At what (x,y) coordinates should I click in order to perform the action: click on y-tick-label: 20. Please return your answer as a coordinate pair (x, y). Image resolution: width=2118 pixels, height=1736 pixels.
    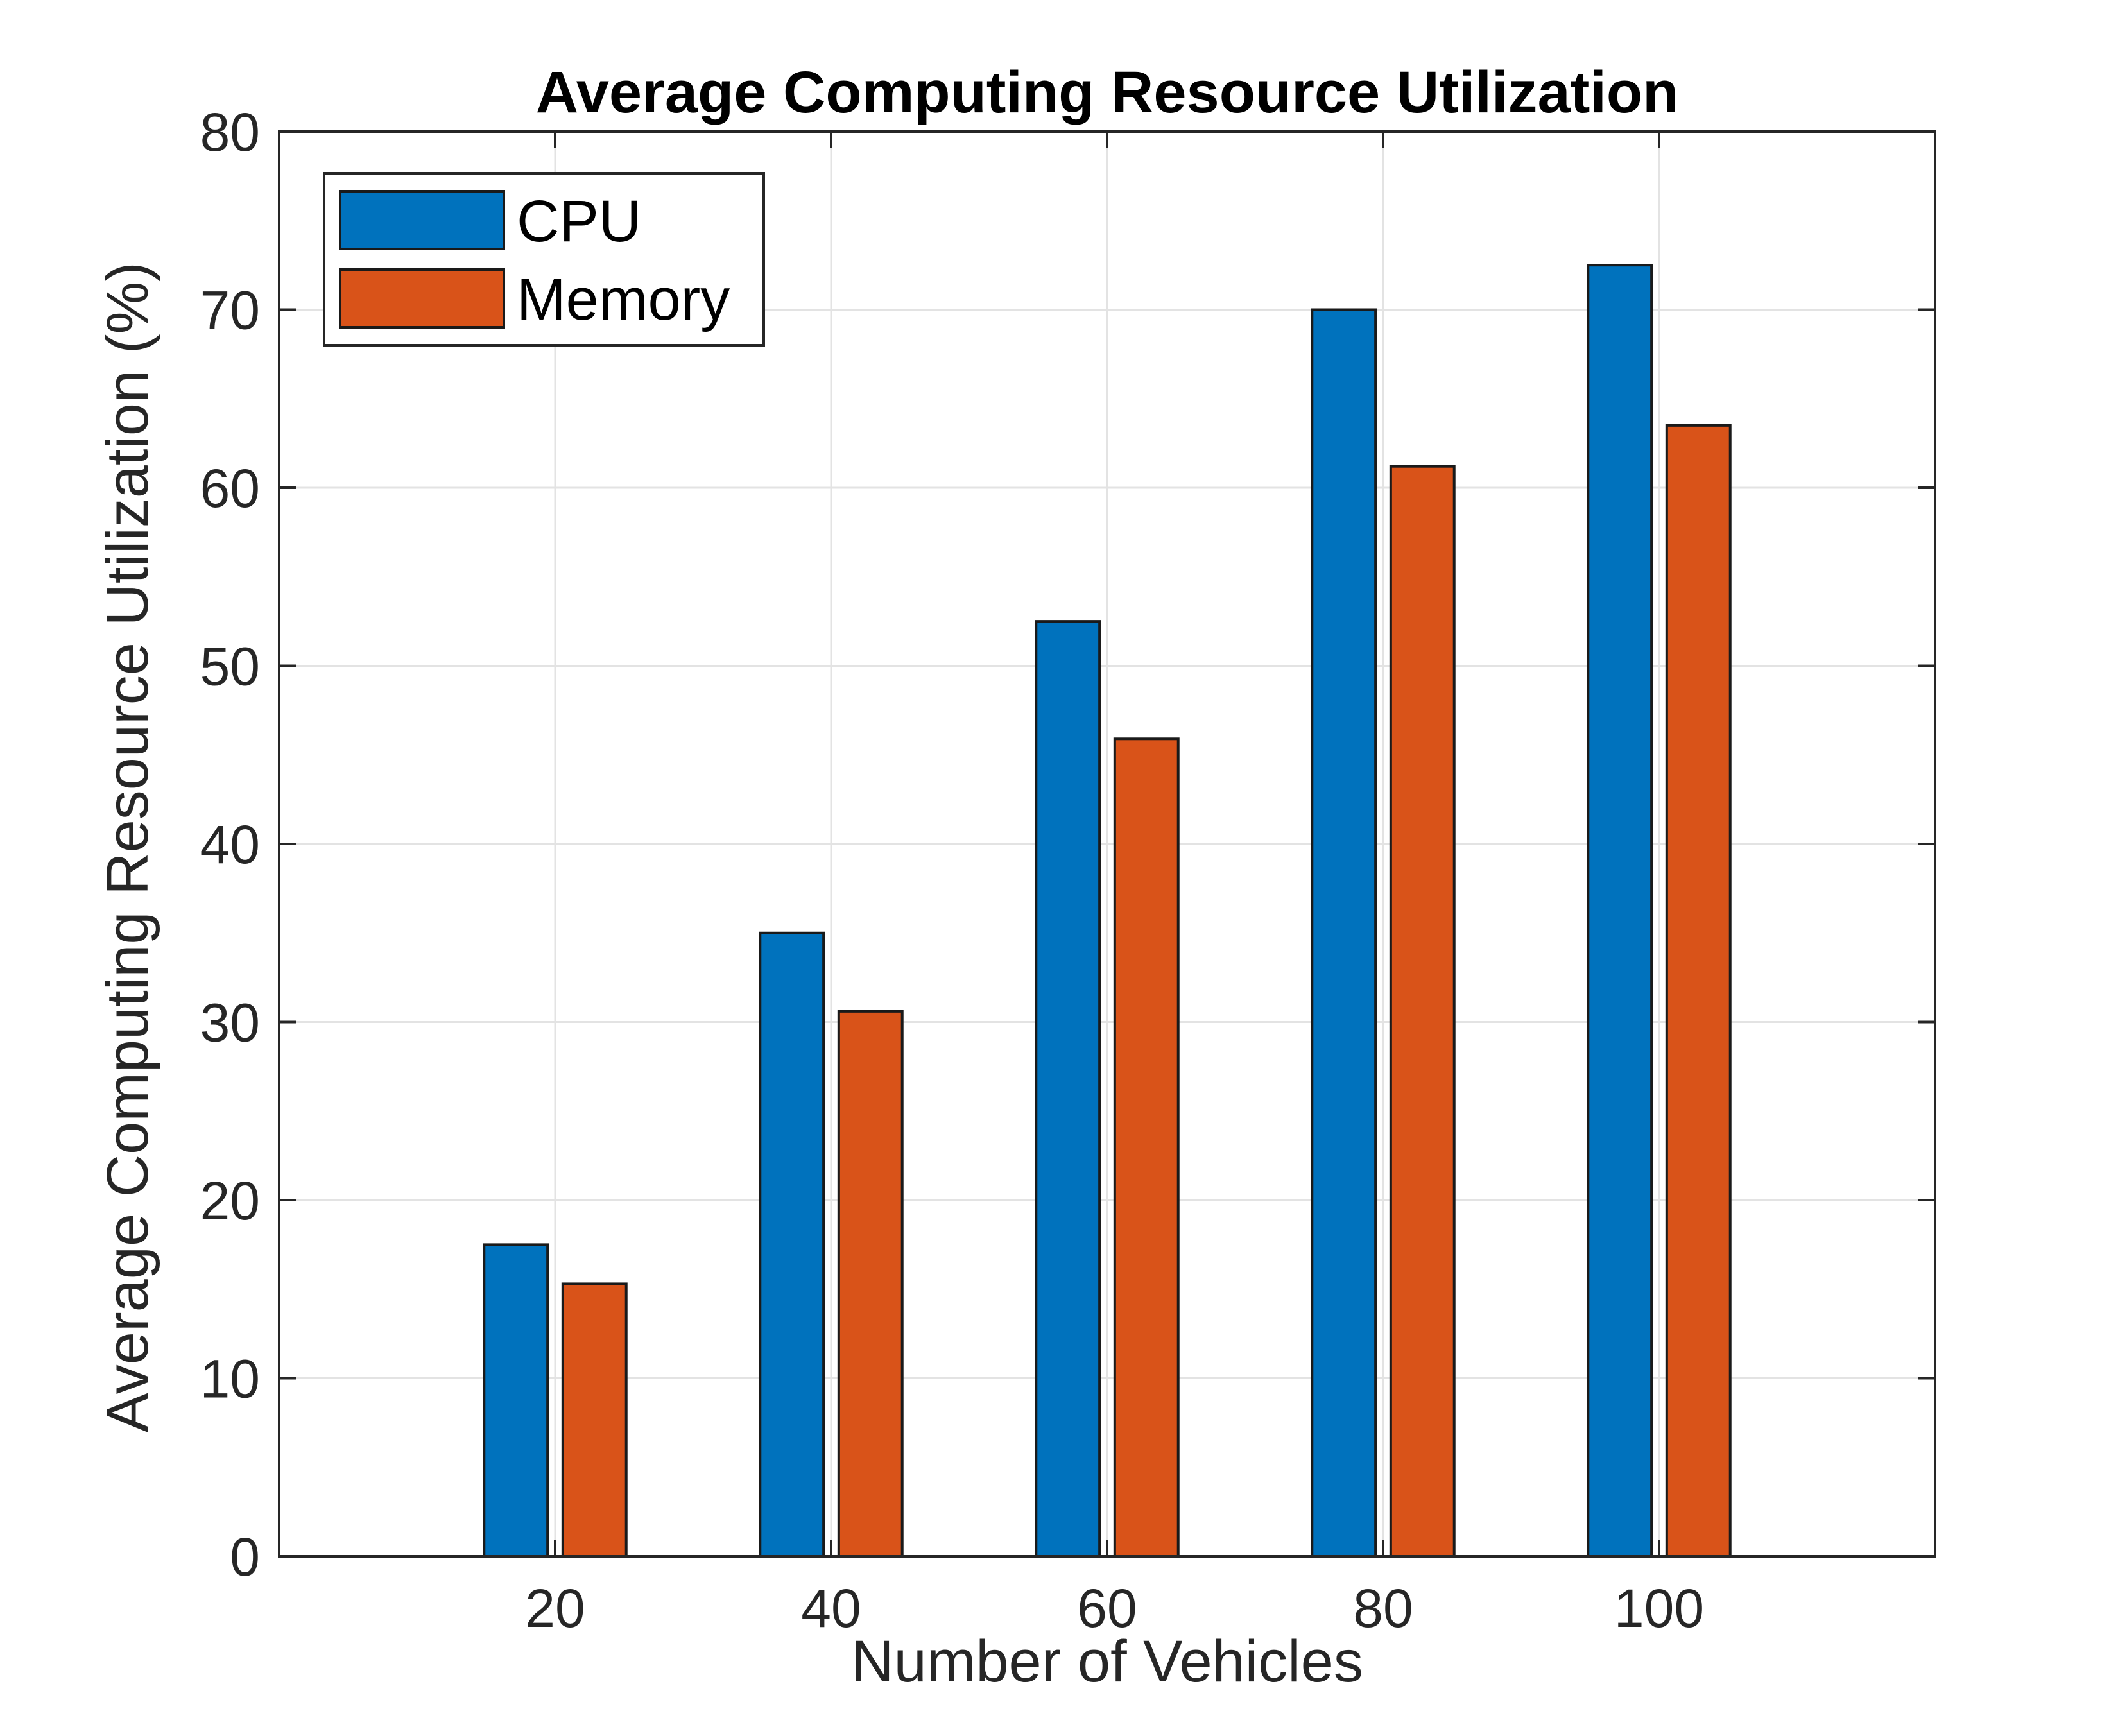
    Looking at the image, I should click on (230, 1201).